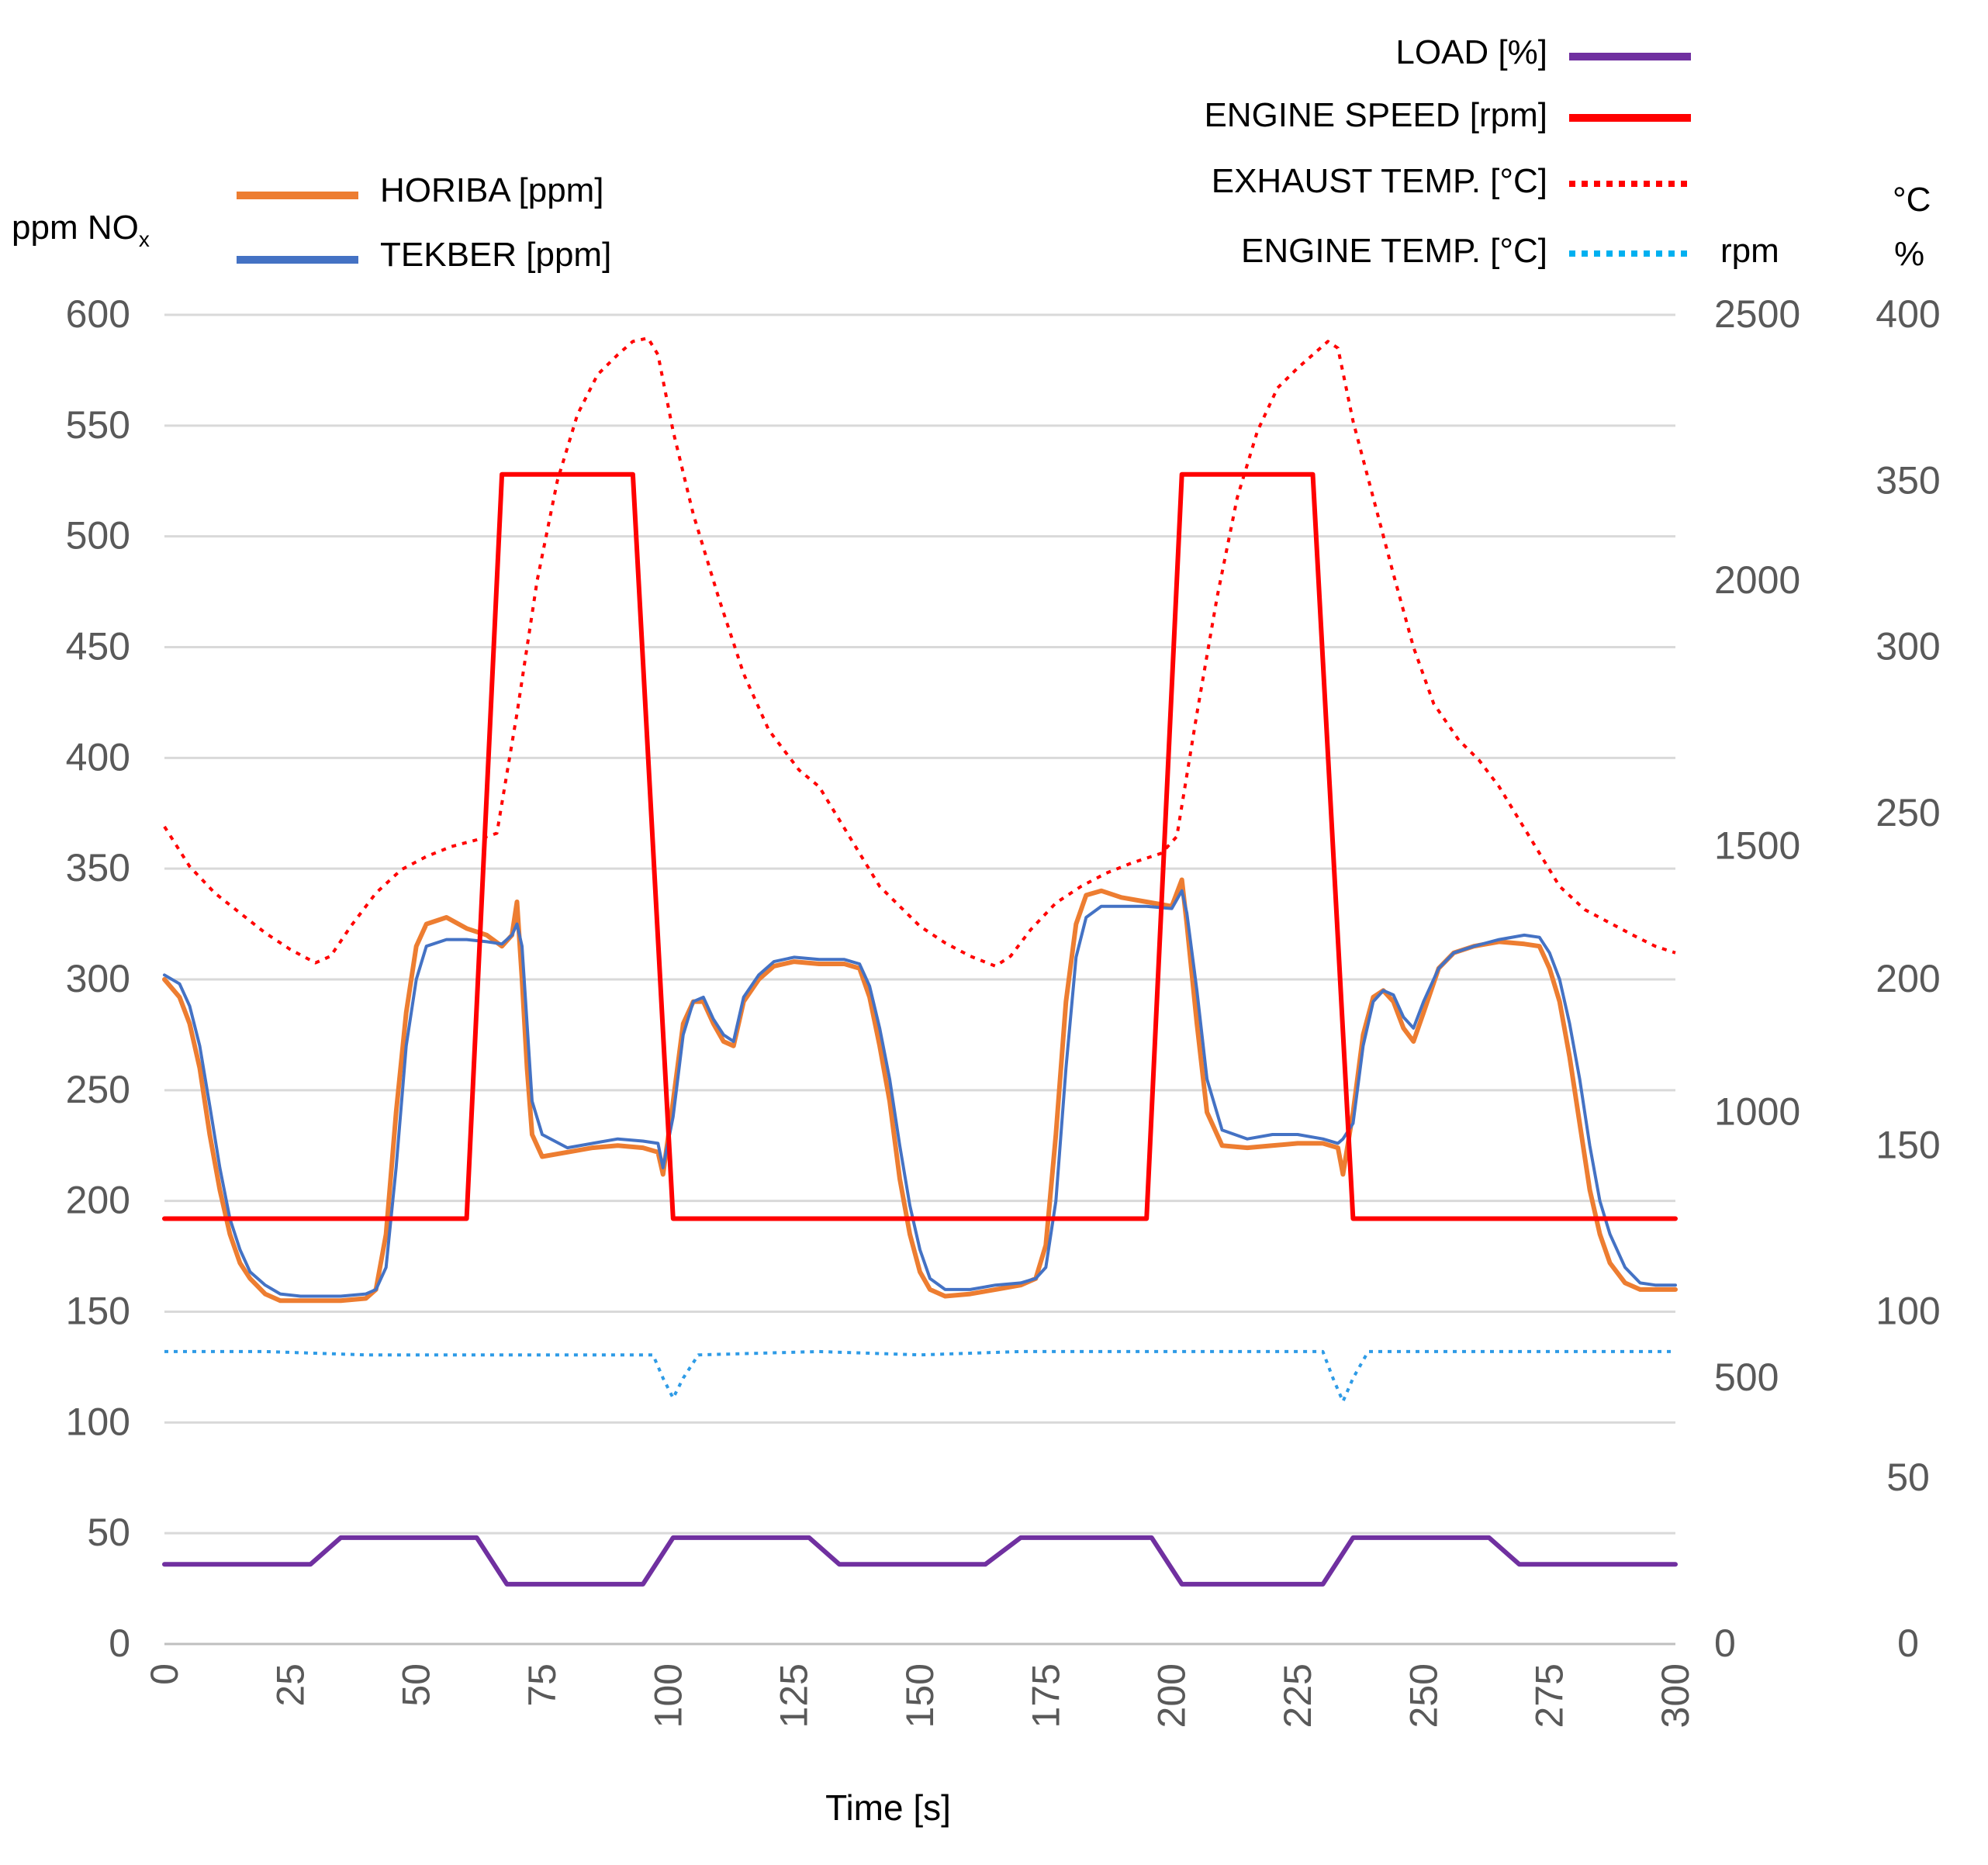  Describe the element at coordinates (920, 1695) in the screenshot. I see `x-tick-label: 150` at that location.